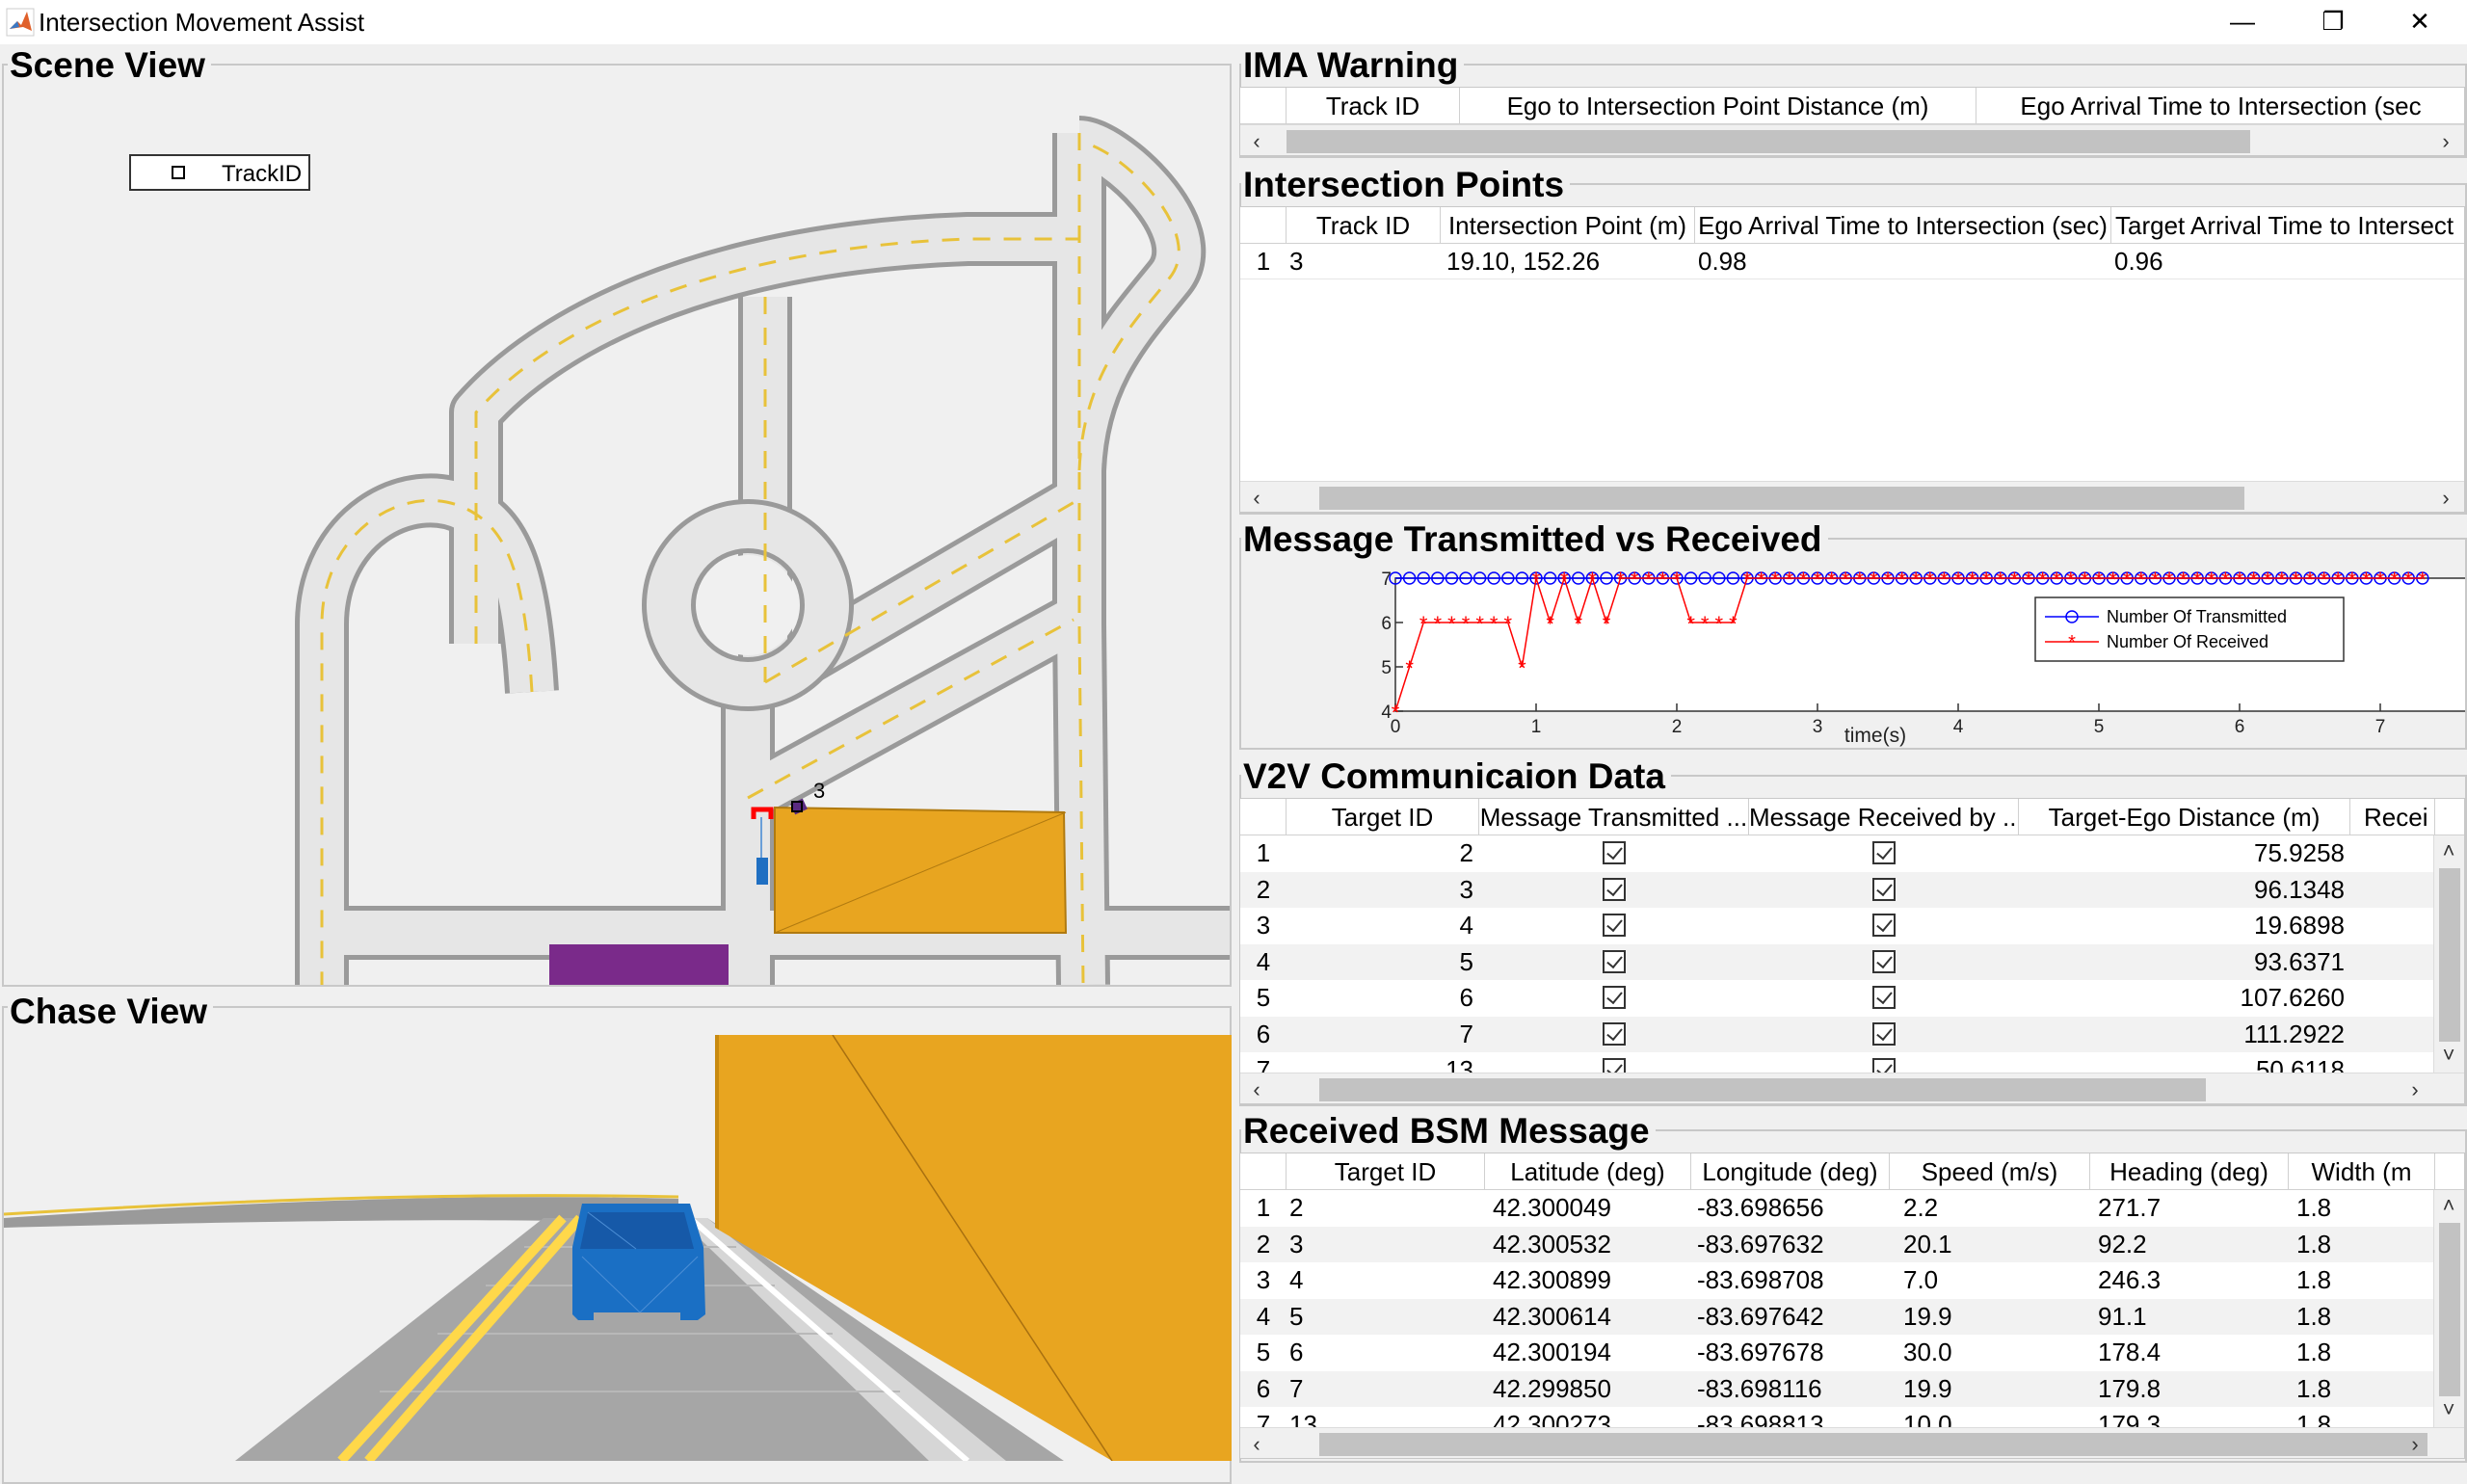 This screenshot has width=2467, height=1484. What do you see at coordinates (1568, 225) in the screenshot?
I see `column-header: Intersection Point (m)` at bounding box center [1568, 225].